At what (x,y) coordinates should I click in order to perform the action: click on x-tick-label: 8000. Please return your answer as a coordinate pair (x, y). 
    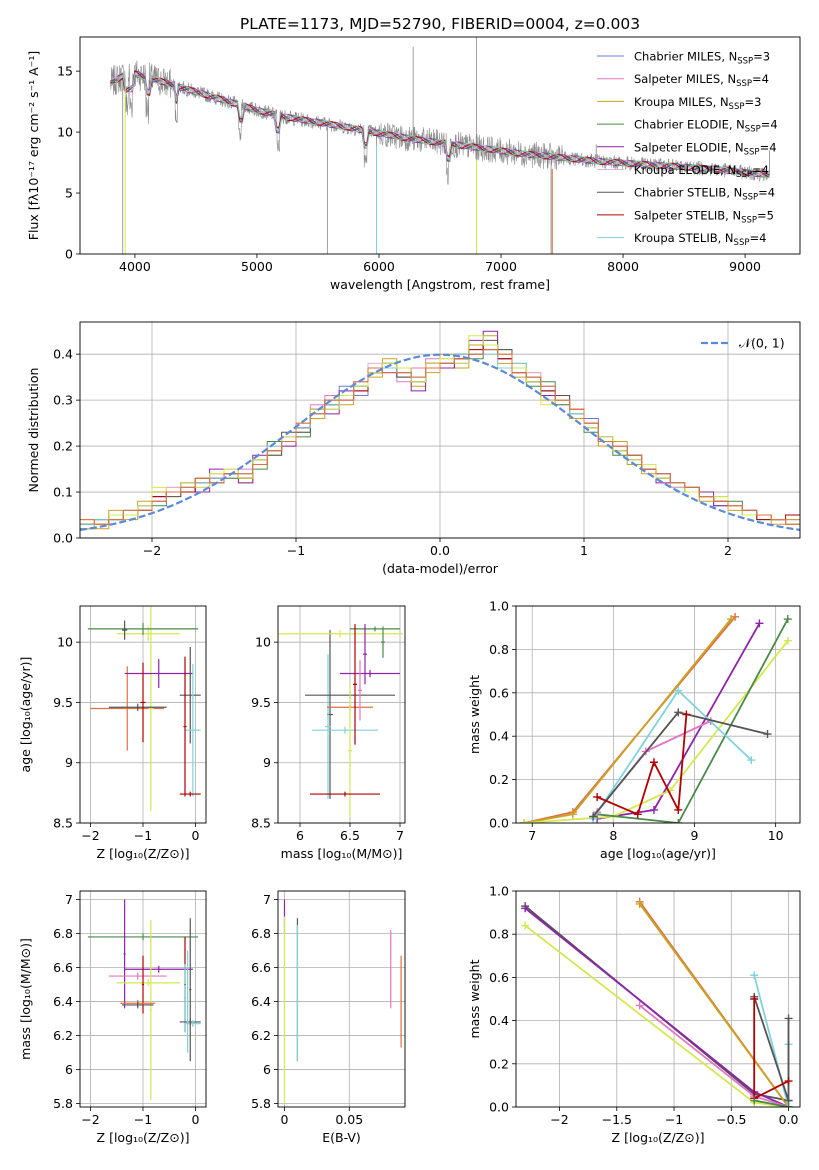
    Looking at the image, I should click on (623, 266).